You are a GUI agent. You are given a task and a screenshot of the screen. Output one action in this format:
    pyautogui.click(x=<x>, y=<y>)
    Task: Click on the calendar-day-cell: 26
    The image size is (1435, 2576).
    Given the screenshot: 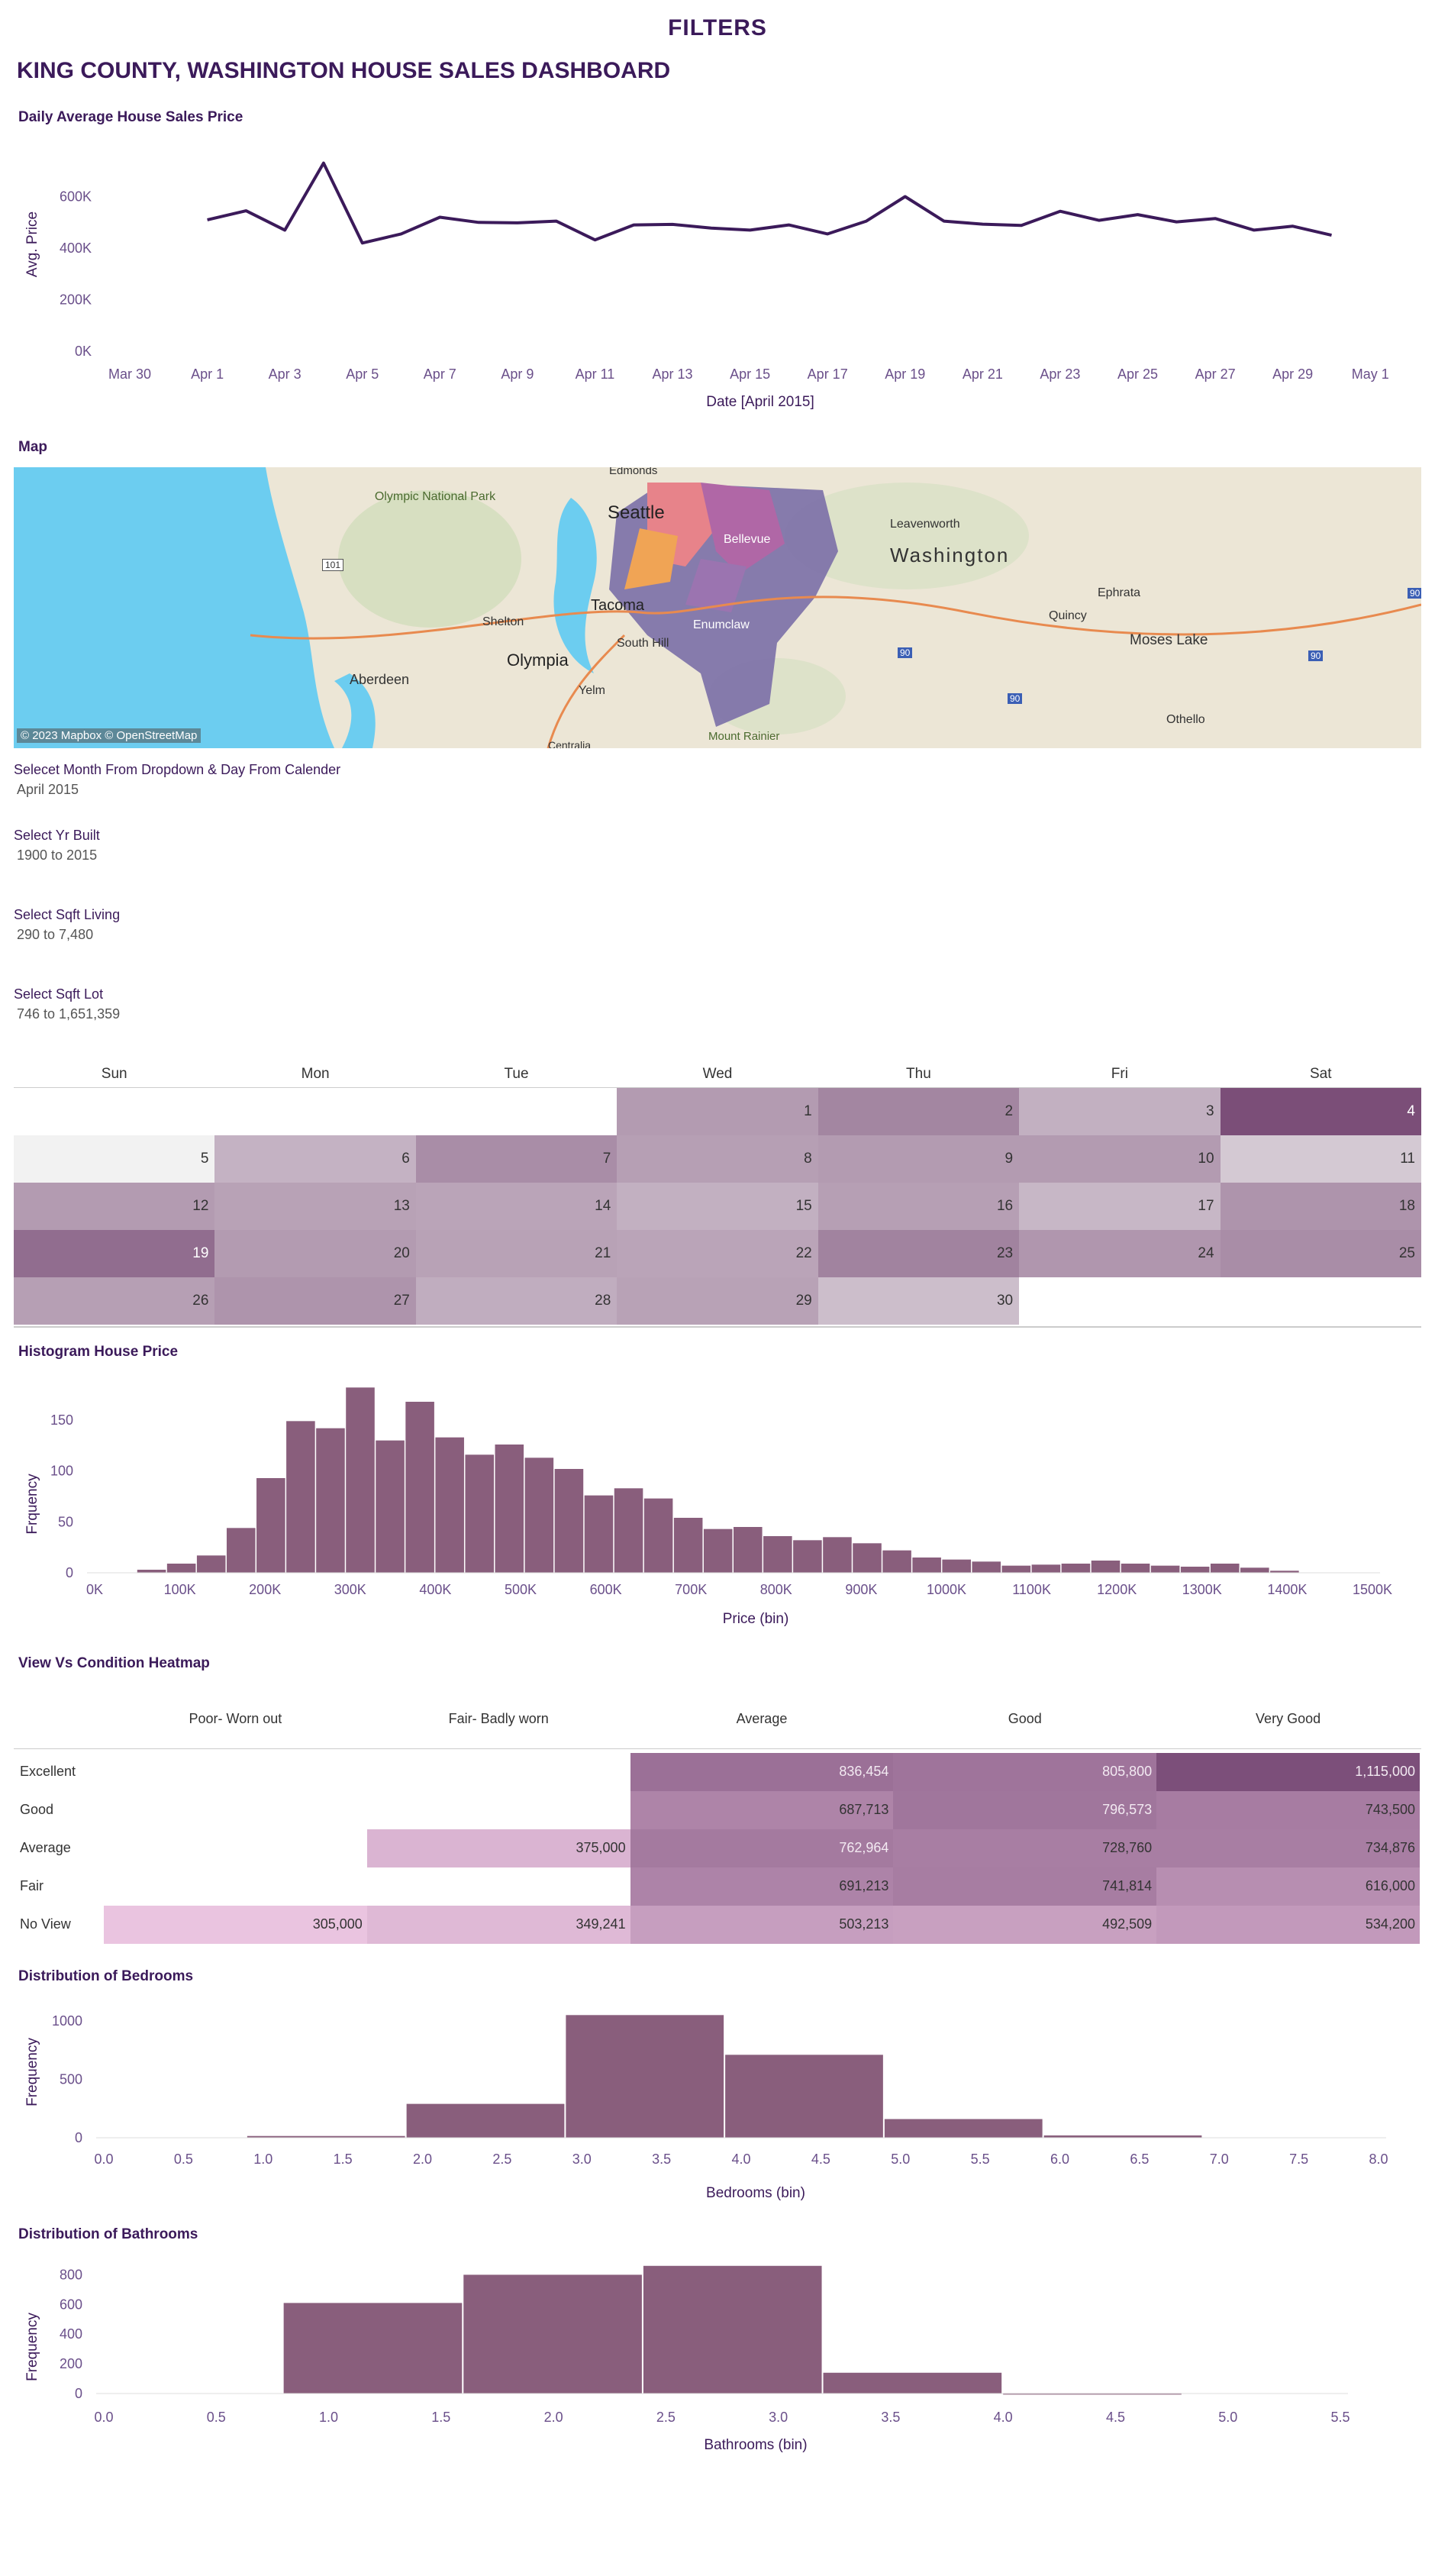 What is the action you would take?
    pyautogui.click(x=114, y=1301)
    